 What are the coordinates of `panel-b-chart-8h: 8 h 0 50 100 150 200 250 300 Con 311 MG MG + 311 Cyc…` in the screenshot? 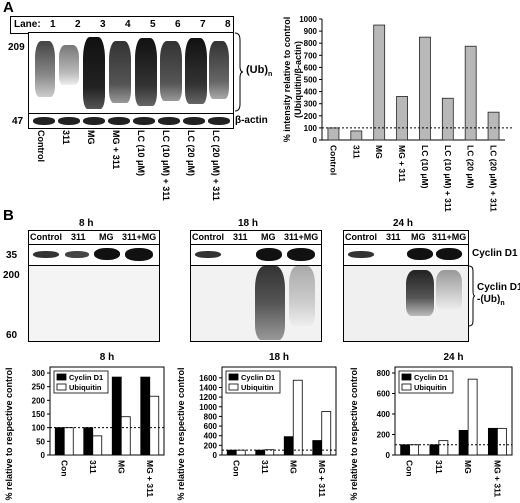 It's located at (84, 426).